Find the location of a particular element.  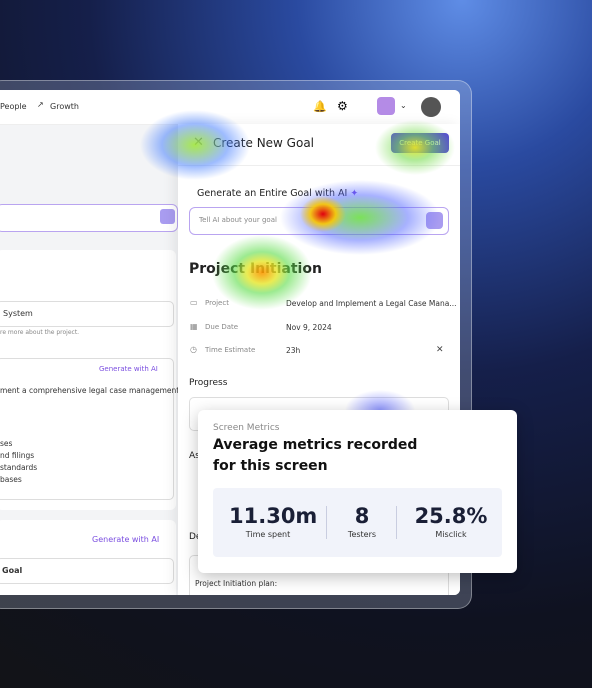

field-value: System is located at coordinates (18, 313).